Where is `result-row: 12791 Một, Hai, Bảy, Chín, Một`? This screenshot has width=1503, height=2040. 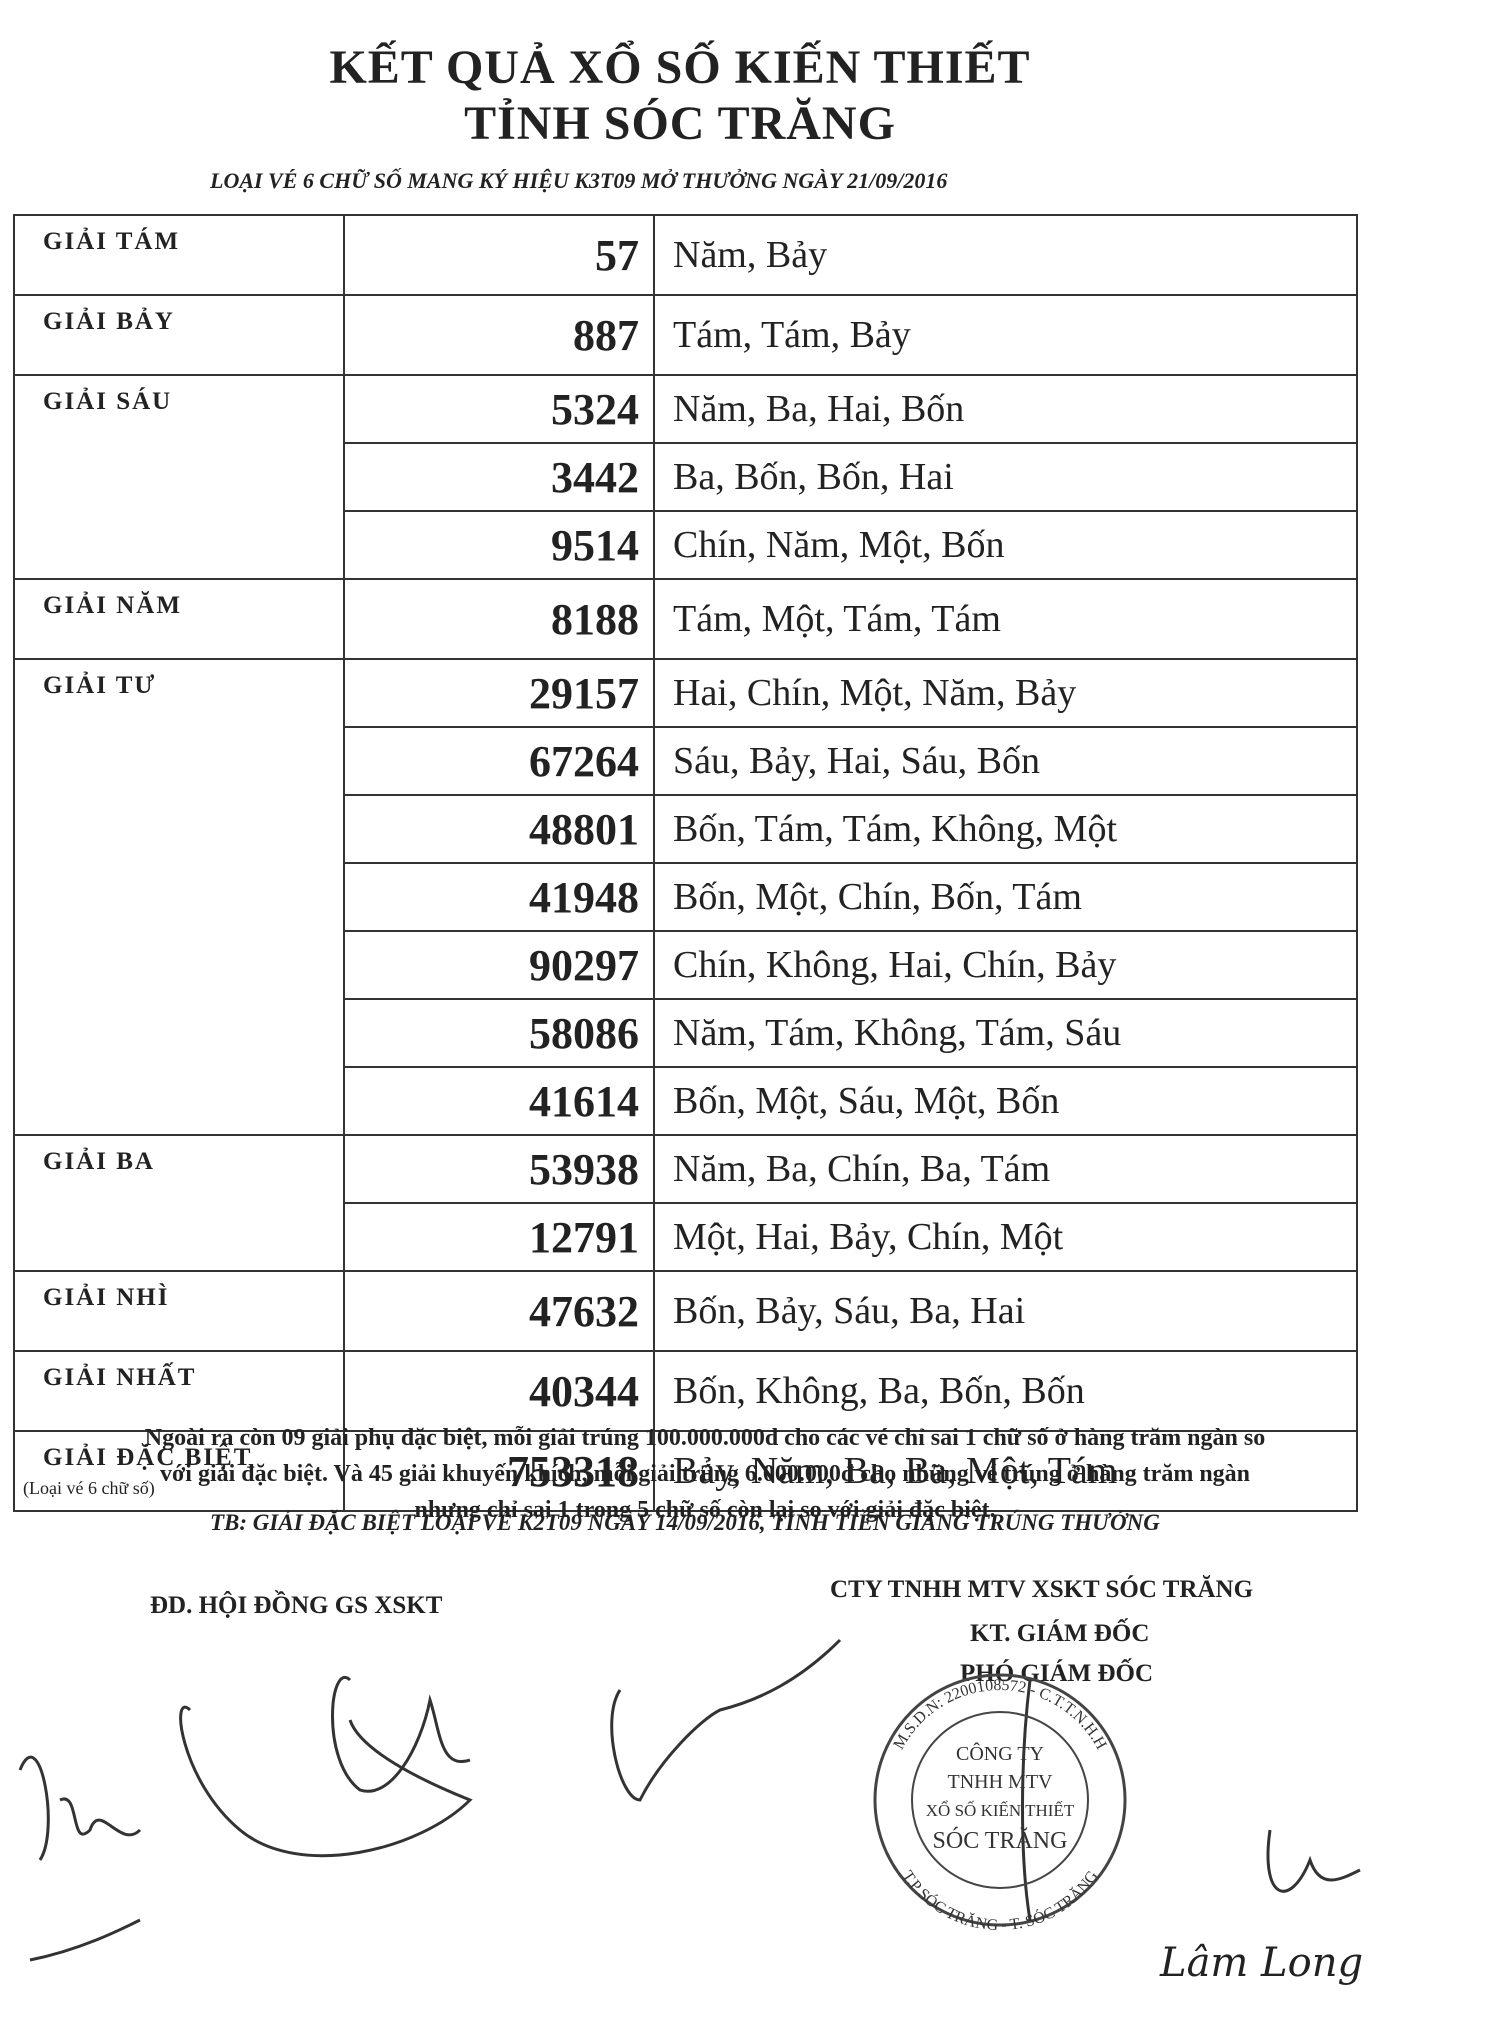 result-row: 12791 Một, Hai, Bảy, Chín, Một is located at coordinates (686, 1237).